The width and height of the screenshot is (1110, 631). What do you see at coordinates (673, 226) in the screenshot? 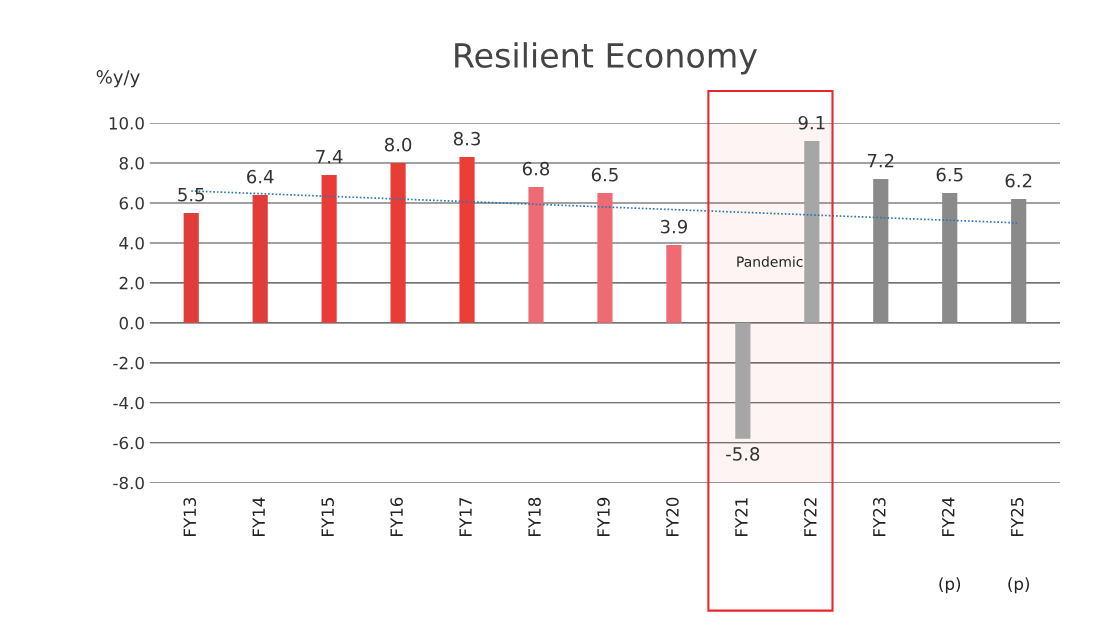
I see `data-label: 3.9` at bounding box center [673, 226].